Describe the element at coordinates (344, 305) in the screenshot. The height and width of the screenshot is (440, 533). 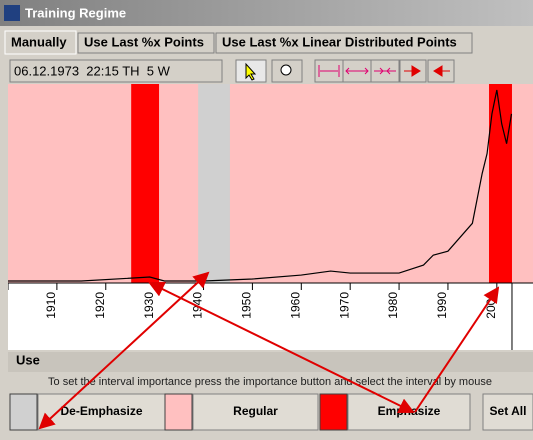
I see `x-tick-label: 1970` at that location.